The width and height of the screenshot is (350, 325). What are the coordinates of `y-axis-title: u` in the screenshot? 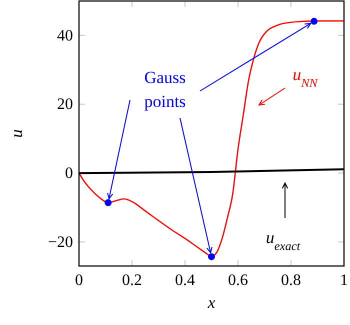 It's located at (16, 133).